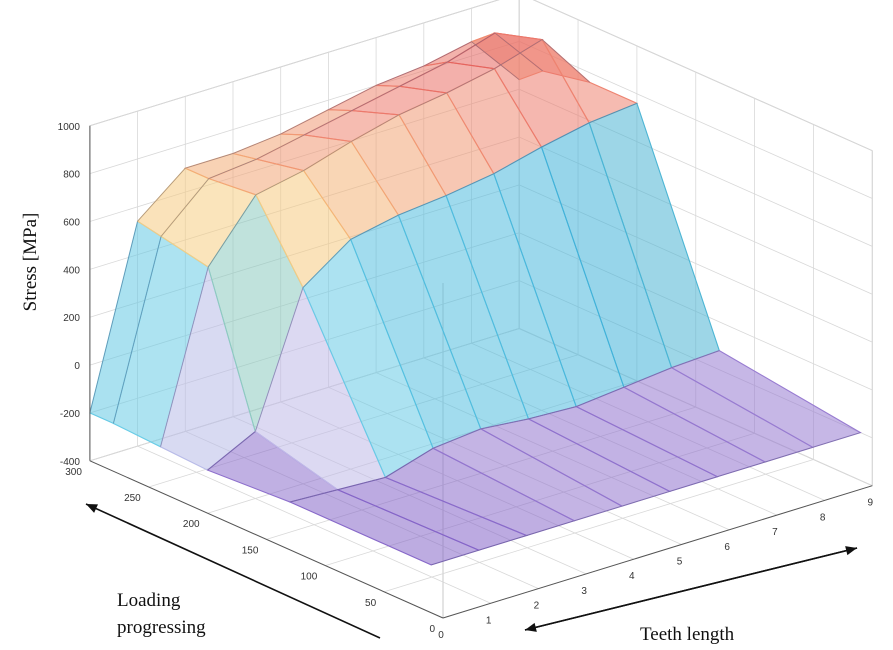 This screenshot has height=650, width=893. What do you see at coordinates (871, 503) in the screenshot?
I see `x-tick-label: 9` at bounding box center [871, 503].